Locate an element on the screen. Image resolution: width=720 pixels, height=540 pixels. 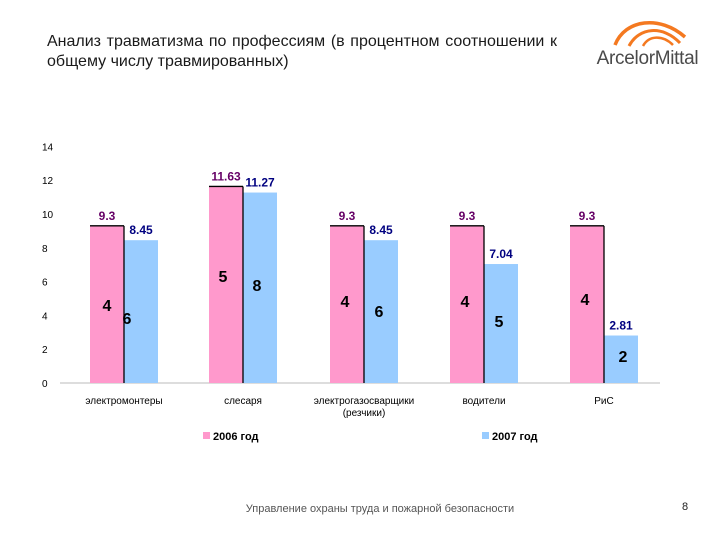
y-tick-label: 10 is located at coordinates (48, 215).